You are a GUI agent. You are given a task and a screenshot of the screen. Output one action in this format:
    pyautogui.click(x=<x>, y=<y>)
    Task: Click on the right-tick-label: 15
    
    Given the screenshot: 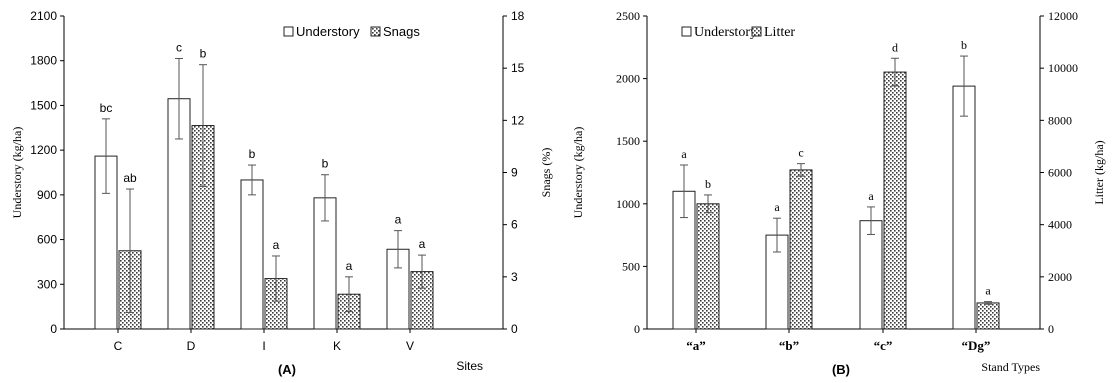 What is the action you would take?
    pyautogui.click(x=518, y=68)
    